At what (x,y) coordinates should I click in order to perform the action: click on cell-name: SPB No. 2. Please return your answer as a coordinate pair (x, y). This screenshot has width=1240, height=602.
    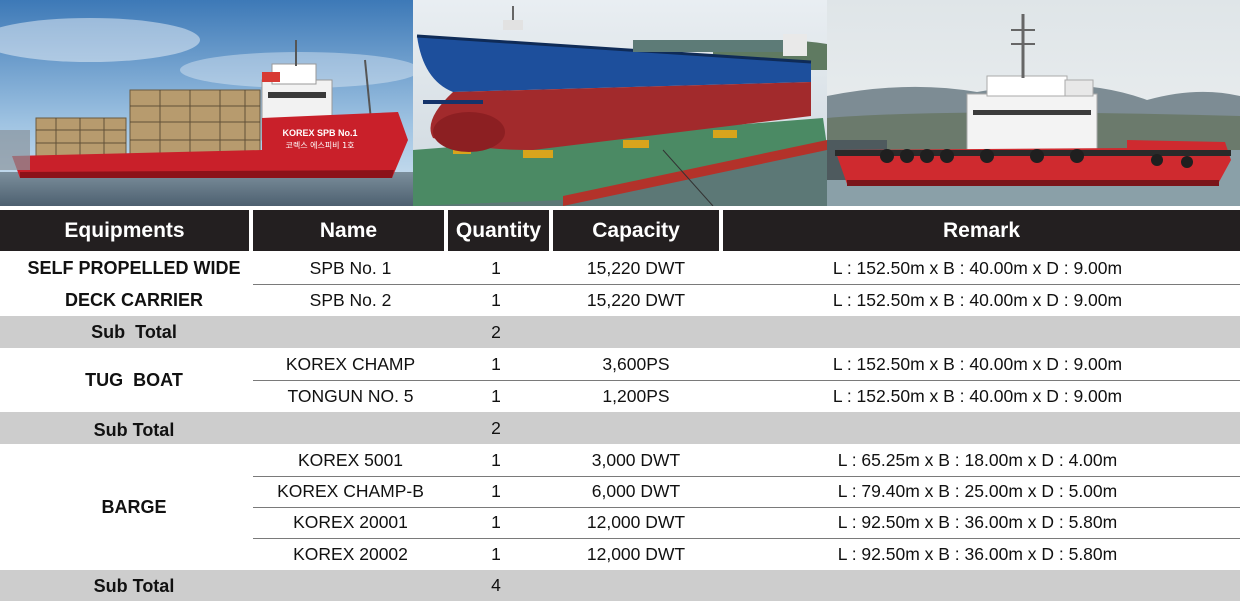
    Looking at the image, I should click on (350, 299).